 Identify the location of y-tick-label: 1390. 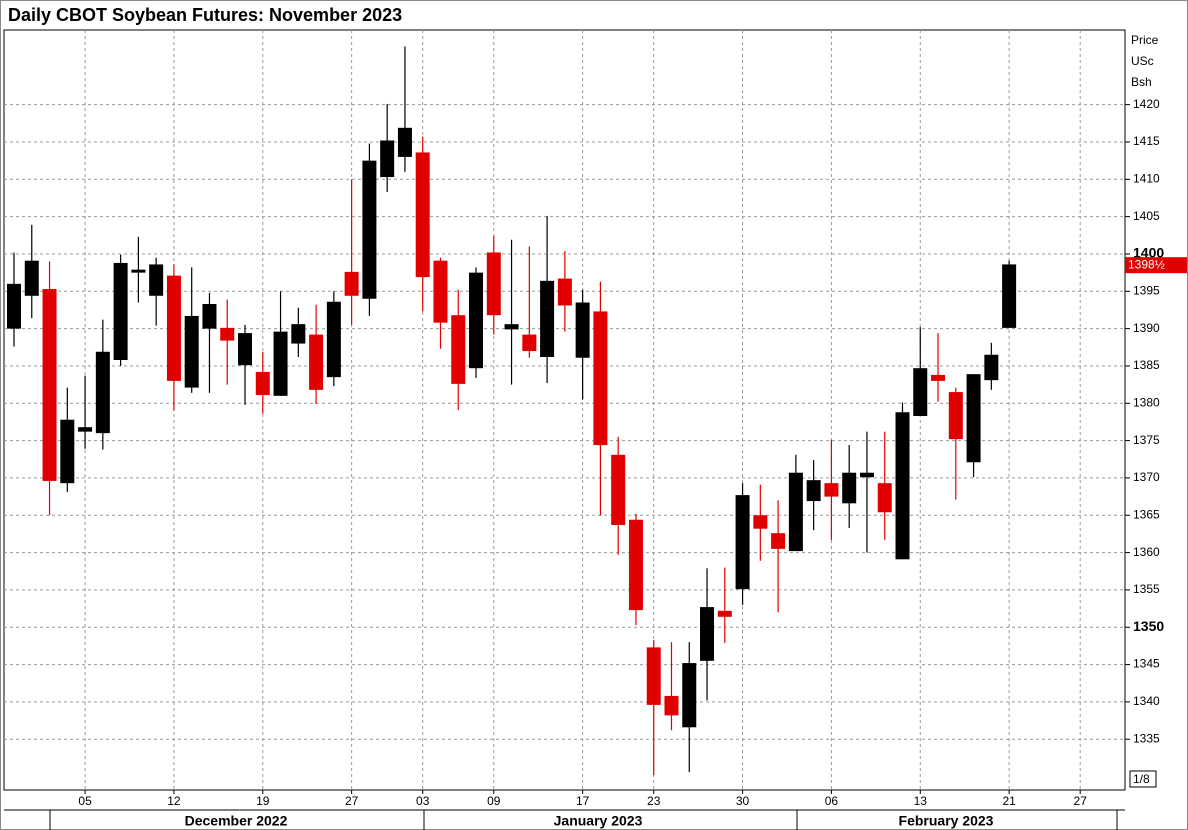
(1146, 328).